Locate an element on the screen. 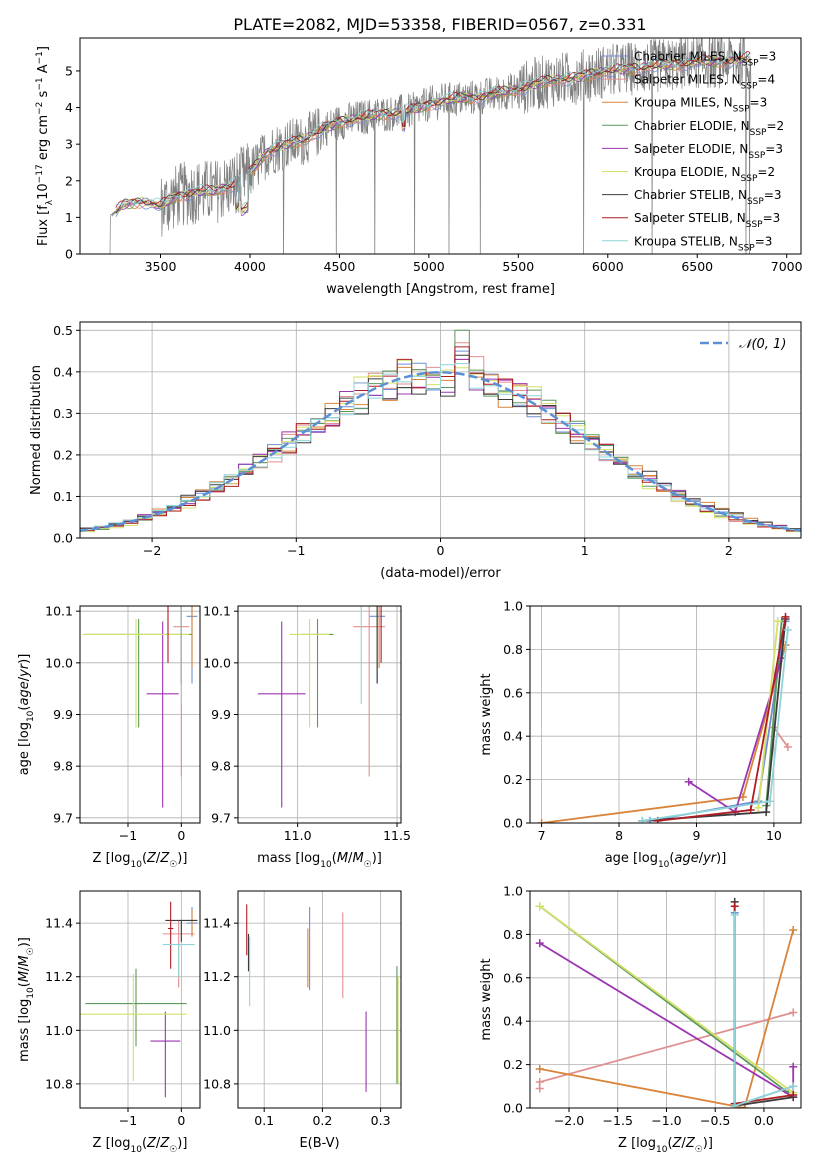 This screenshot has width=819, height=1170. legend-entry: Salpeter ELODIE, NSSP=3 is located at coordinates (708, 151).